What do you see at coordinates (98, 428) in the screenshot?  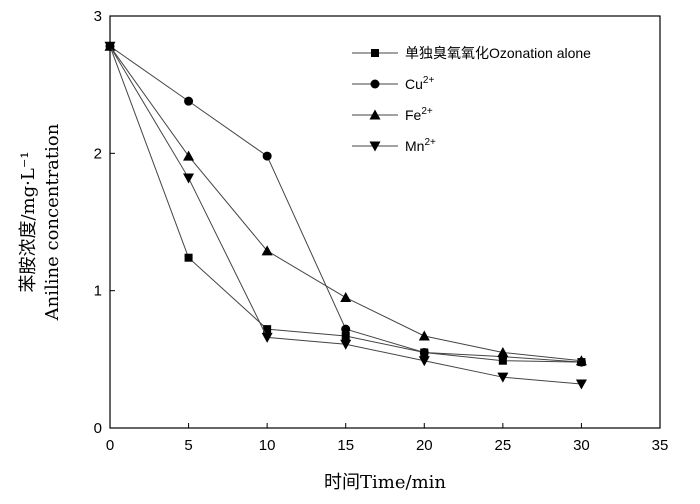 I see `y-tick-label: 0` at bounding box center [98, 428].